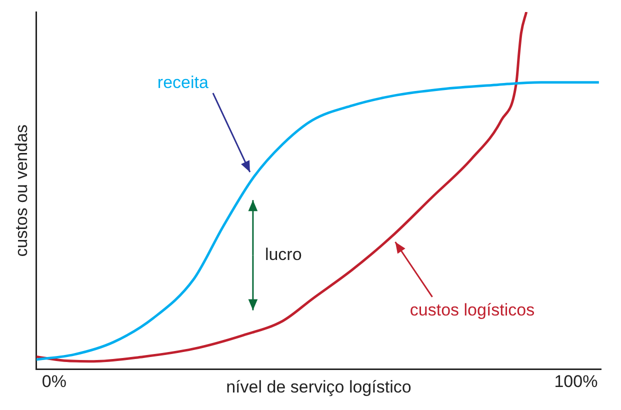 The height and width of the screenshot is (410, 621). What do you see at coordinates (21, 190) in the screenshot?
I see `y-axis-title: custos ou vendas` at bounding box center [21, 190].